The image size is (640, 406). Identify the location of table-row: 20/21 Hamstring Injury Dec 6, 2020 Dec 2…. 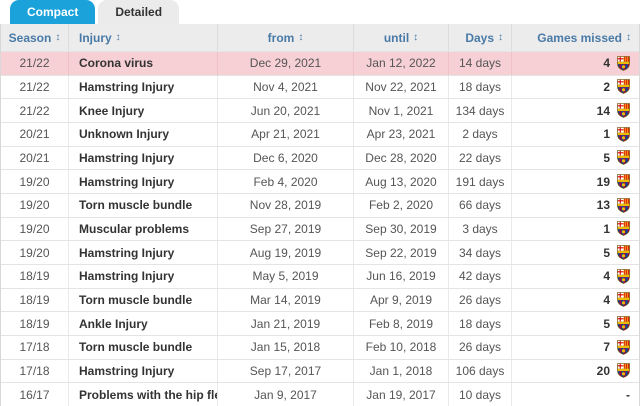
(320, 157).